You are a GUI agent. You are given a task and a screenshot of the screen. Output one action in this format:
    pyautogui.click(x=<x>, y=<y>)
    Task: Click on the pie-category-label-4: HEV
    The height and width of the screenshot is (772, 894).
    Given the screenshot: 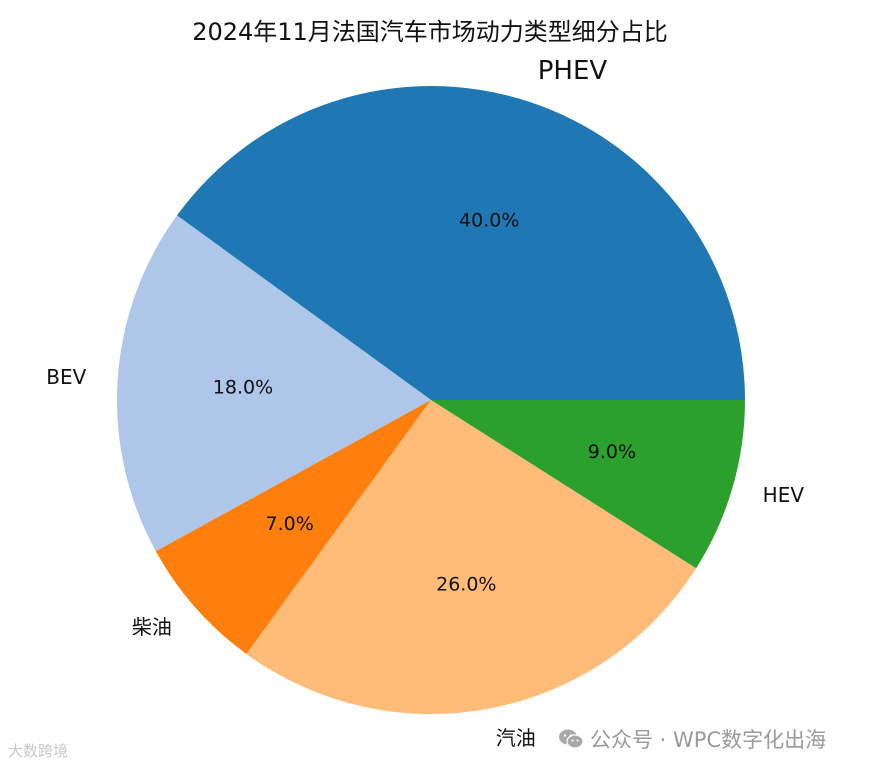 What is the action you would take?
    pyautogui.click(x=784, y=495)
    